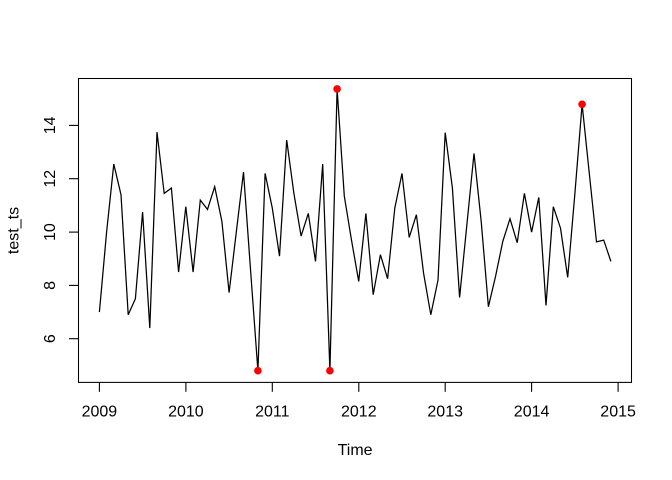  Describe the element at coordinates (359, 411) in the screenshot. I see `svg-text: 2012` at that location.